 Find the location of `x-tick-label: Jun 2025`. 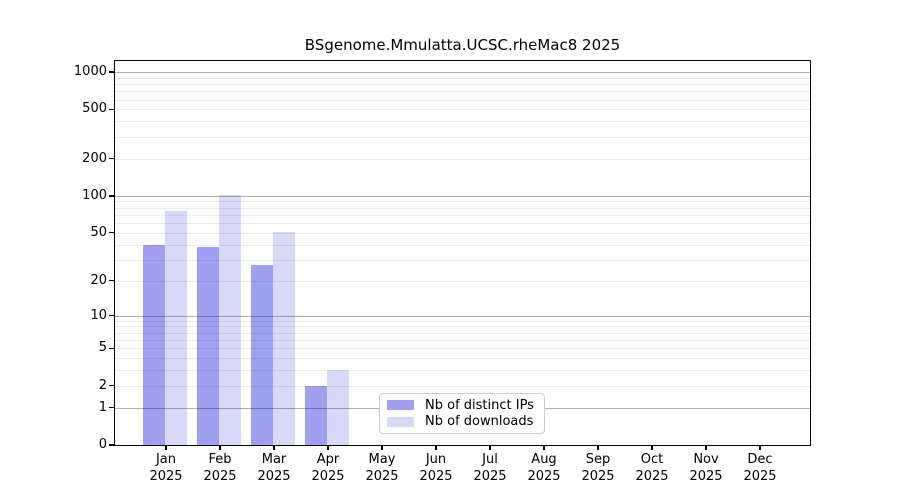

x-tick-label: Jun 2025 is located at coordinates (436, 468).